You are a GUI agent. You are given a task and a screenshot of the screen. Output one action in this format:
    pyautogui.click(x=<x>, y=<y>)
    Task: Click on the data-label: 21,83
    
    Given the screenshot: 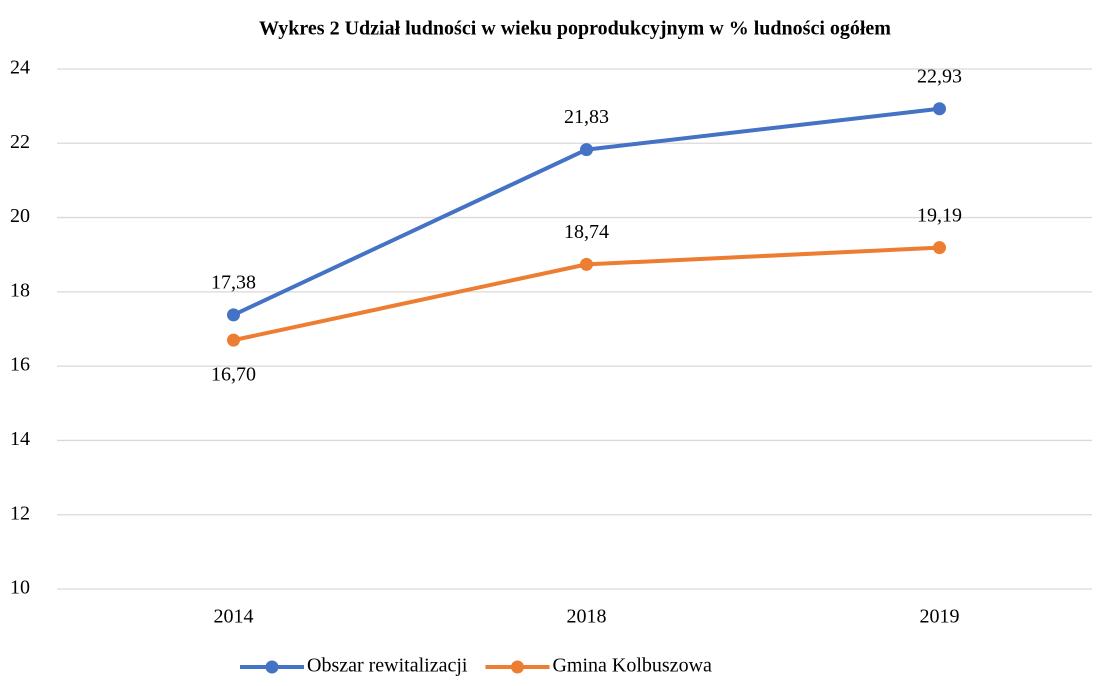 What is the action you would take?
    pyautogui.click(x=586, y=117)
    